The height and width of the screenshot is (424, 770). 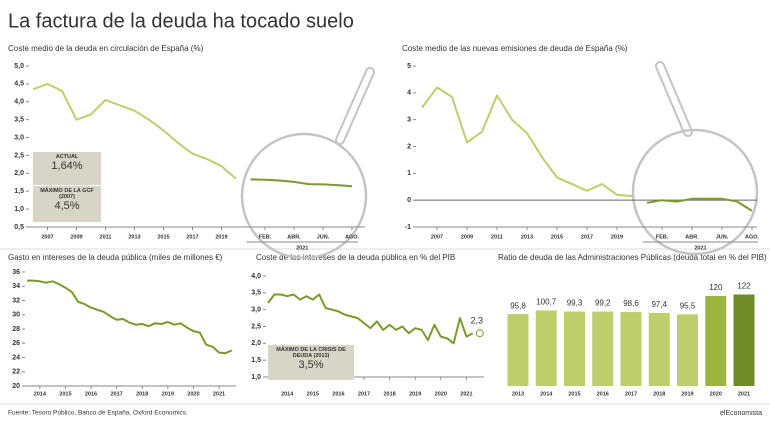 I want to click on value-label: 98,6, so click(x=631, y=303).